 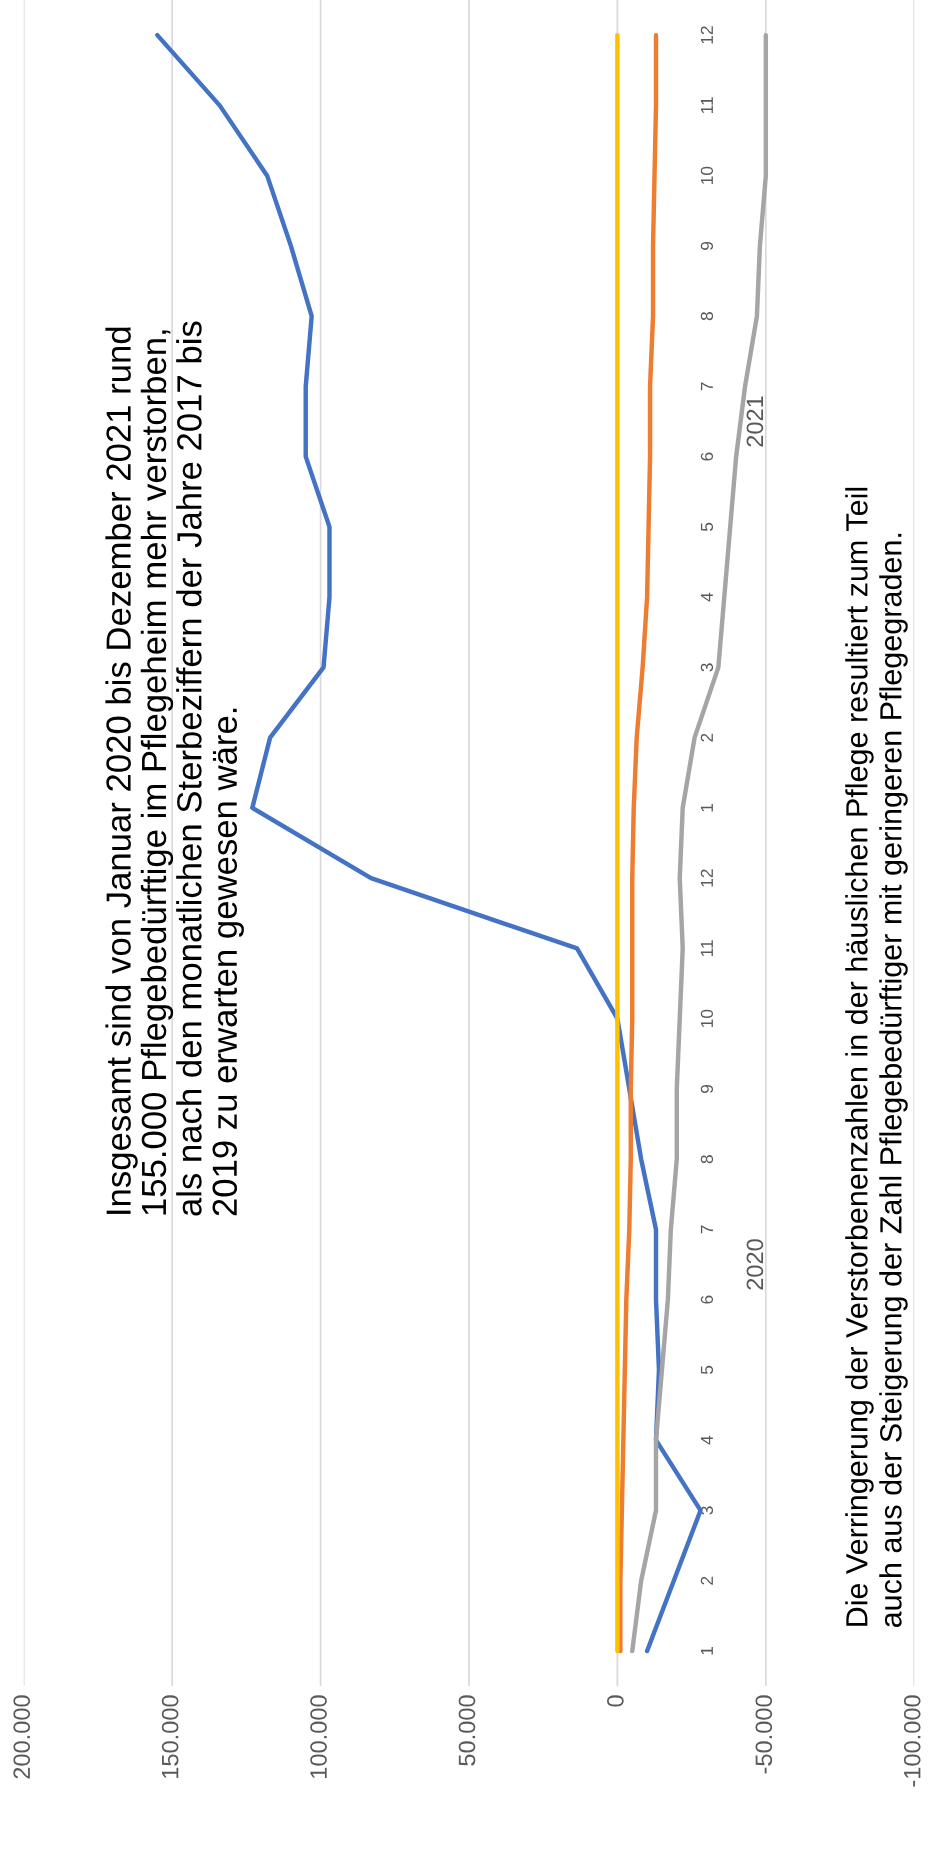 I want to click on annotation: 2021, so click(x=755, y=421).